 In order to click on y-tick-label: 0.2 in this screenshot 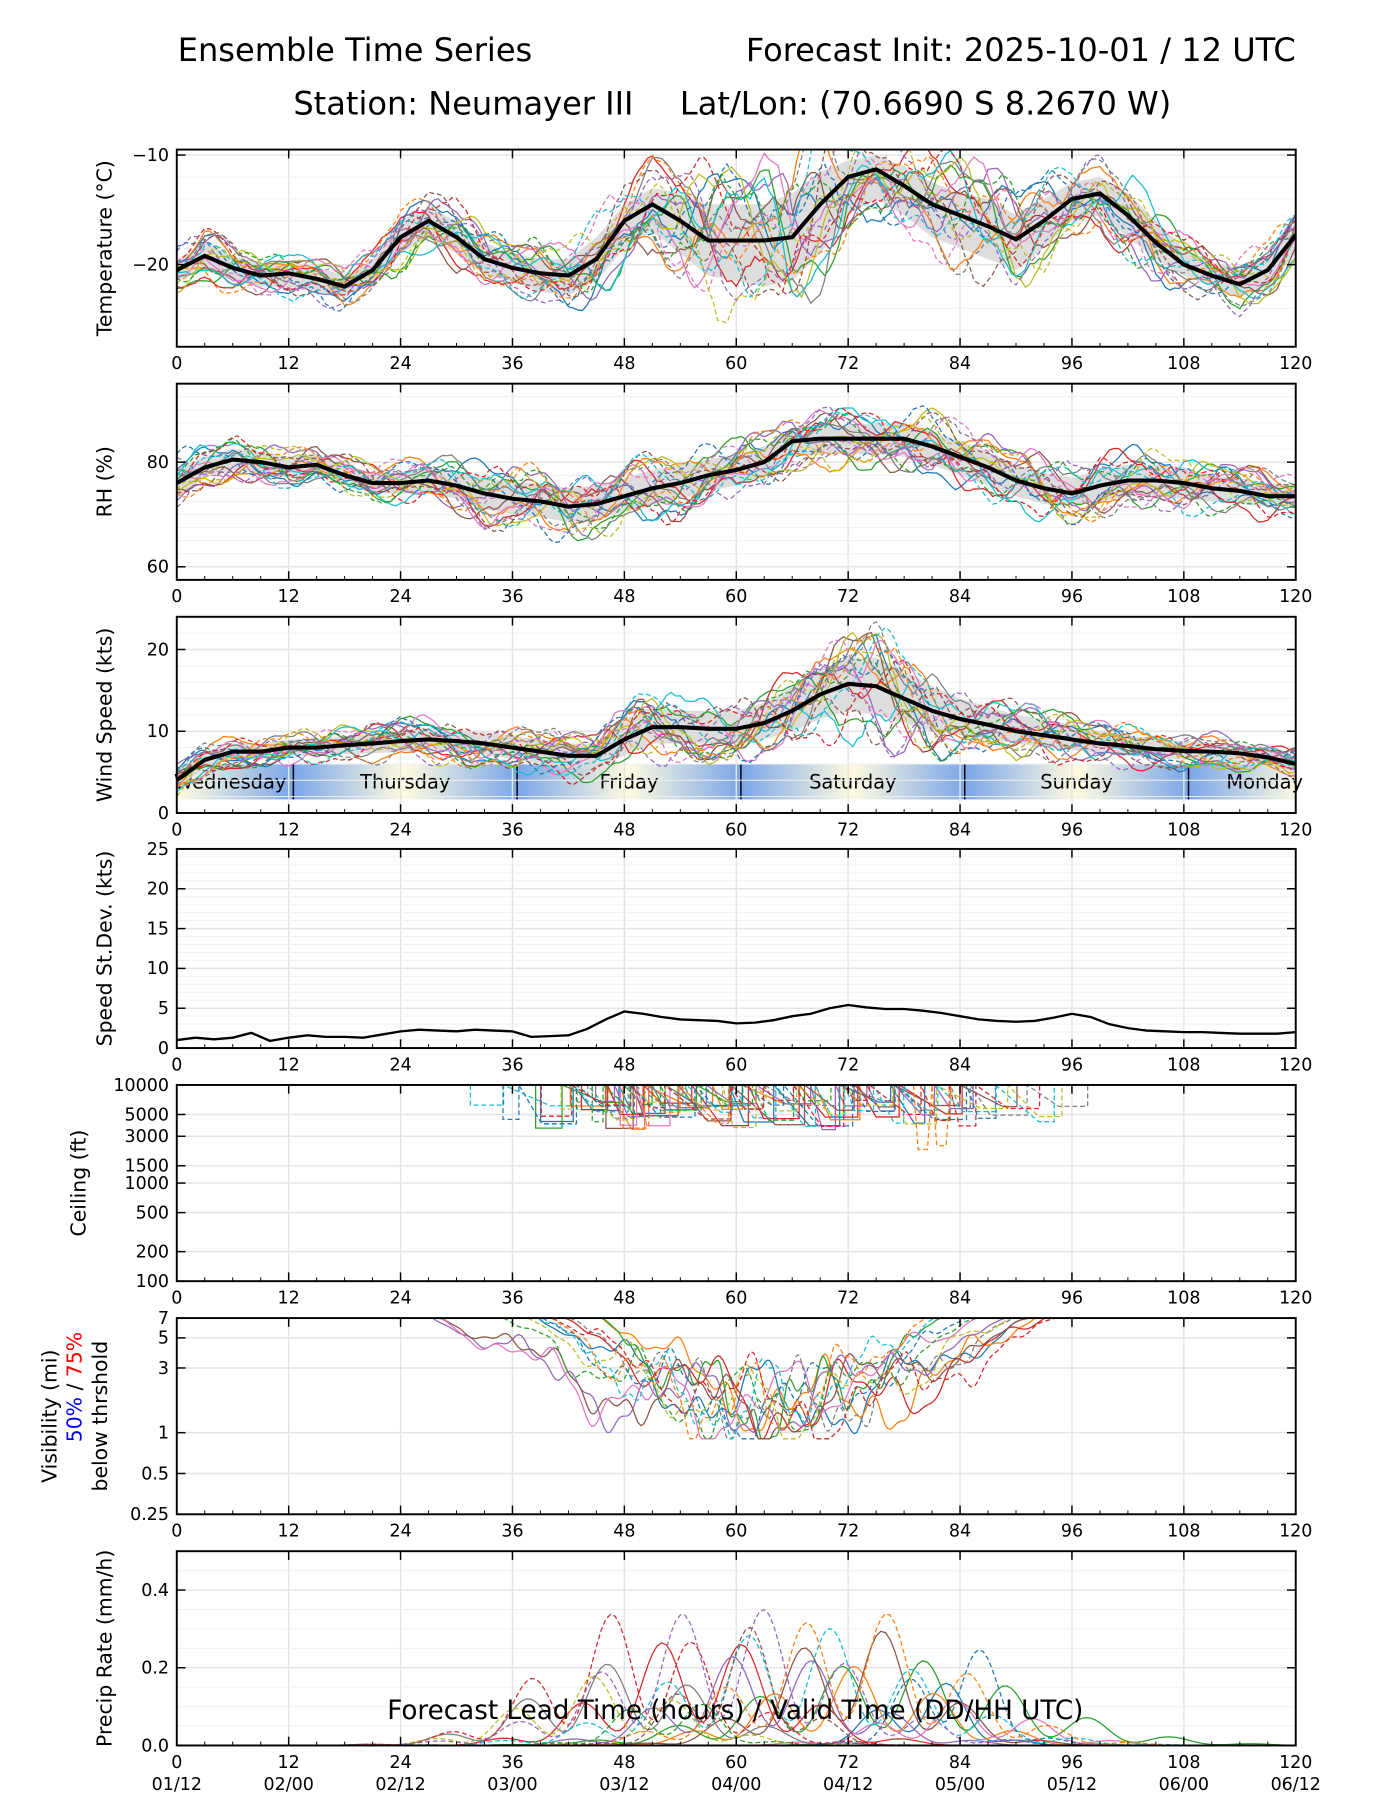, I will do `click(155, 1669)`.